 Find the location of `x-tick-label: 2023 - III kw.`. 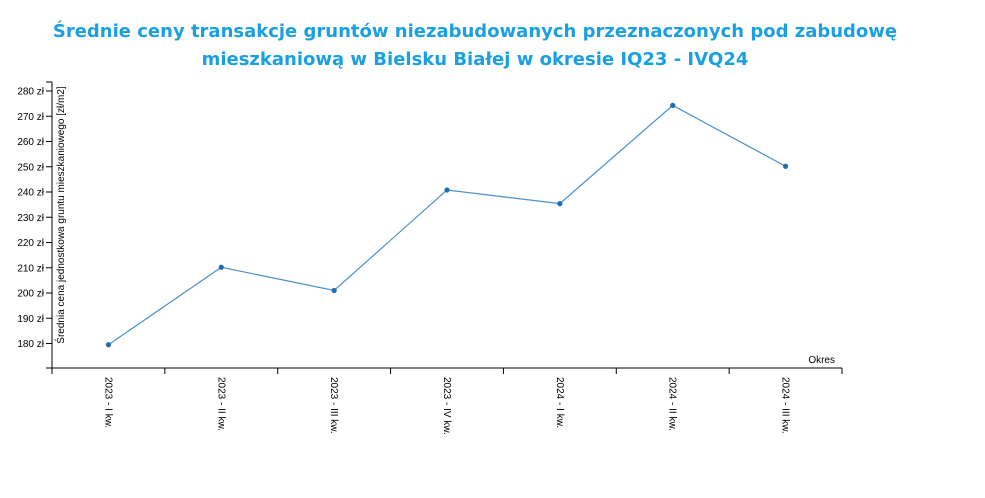

x-tick-label: 2023 - III kw. is located at coordinates (333, 405).